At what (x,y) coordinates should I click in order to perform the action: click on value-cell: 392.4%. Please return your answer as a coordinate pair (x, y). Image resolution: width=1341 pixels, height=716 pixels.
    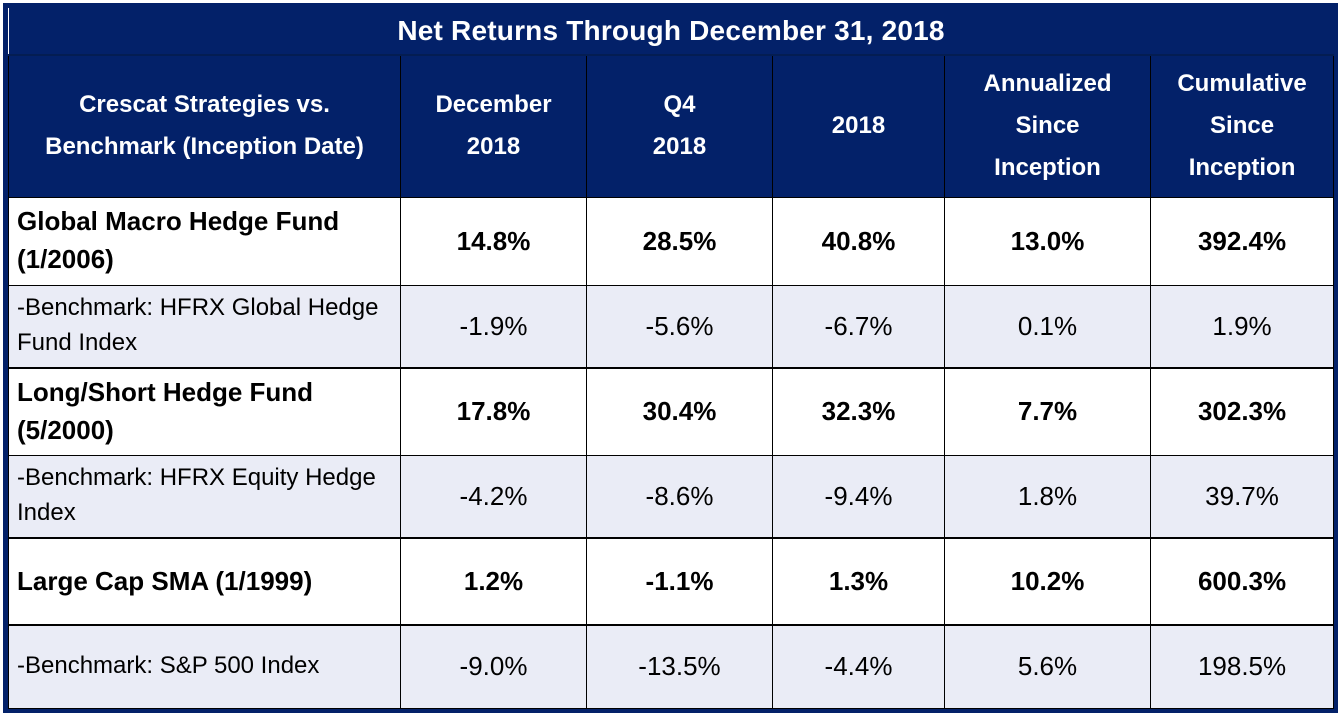
    Looking at the image, I should click on (1242, 241).